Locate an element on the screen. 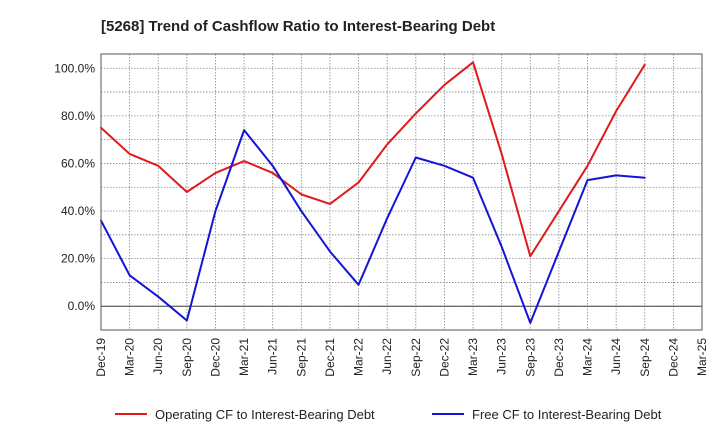 The height and width of the screenshot is (440, 720). x-tick-label: Mar-25 is located at coordinates (702, 357).